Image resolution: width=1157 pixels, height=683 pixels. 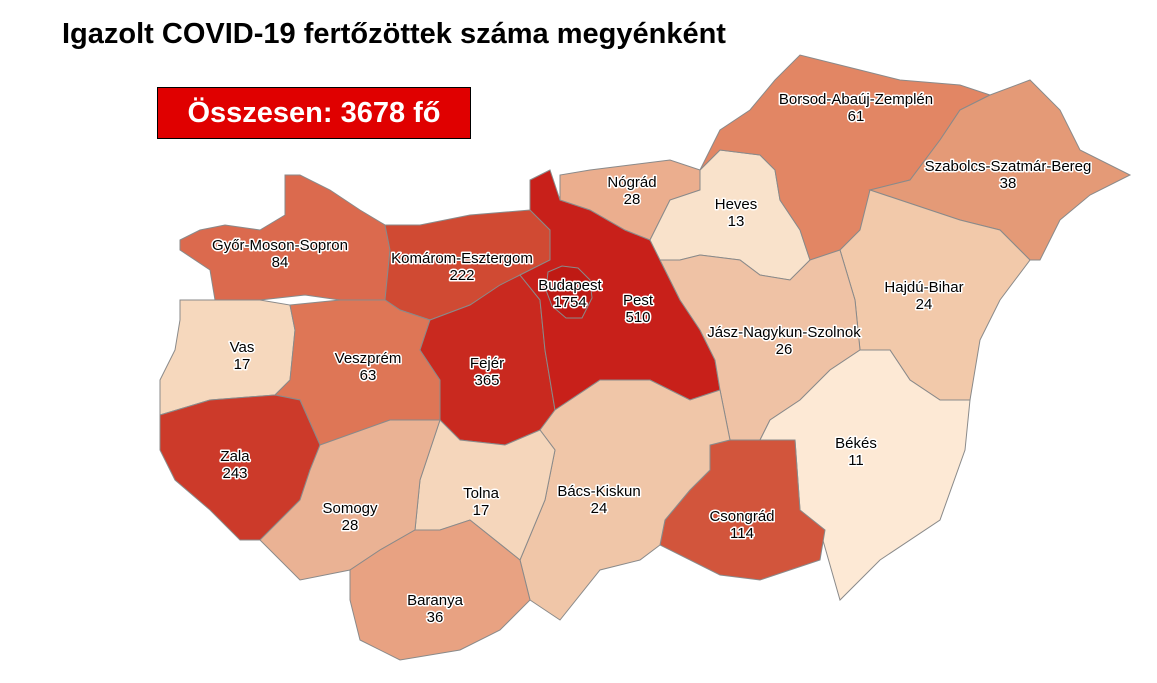 What do you see at coordinates (481, 493) in the screenshot?
I see `county-name: Tolna` at bounding box center [481, 493].